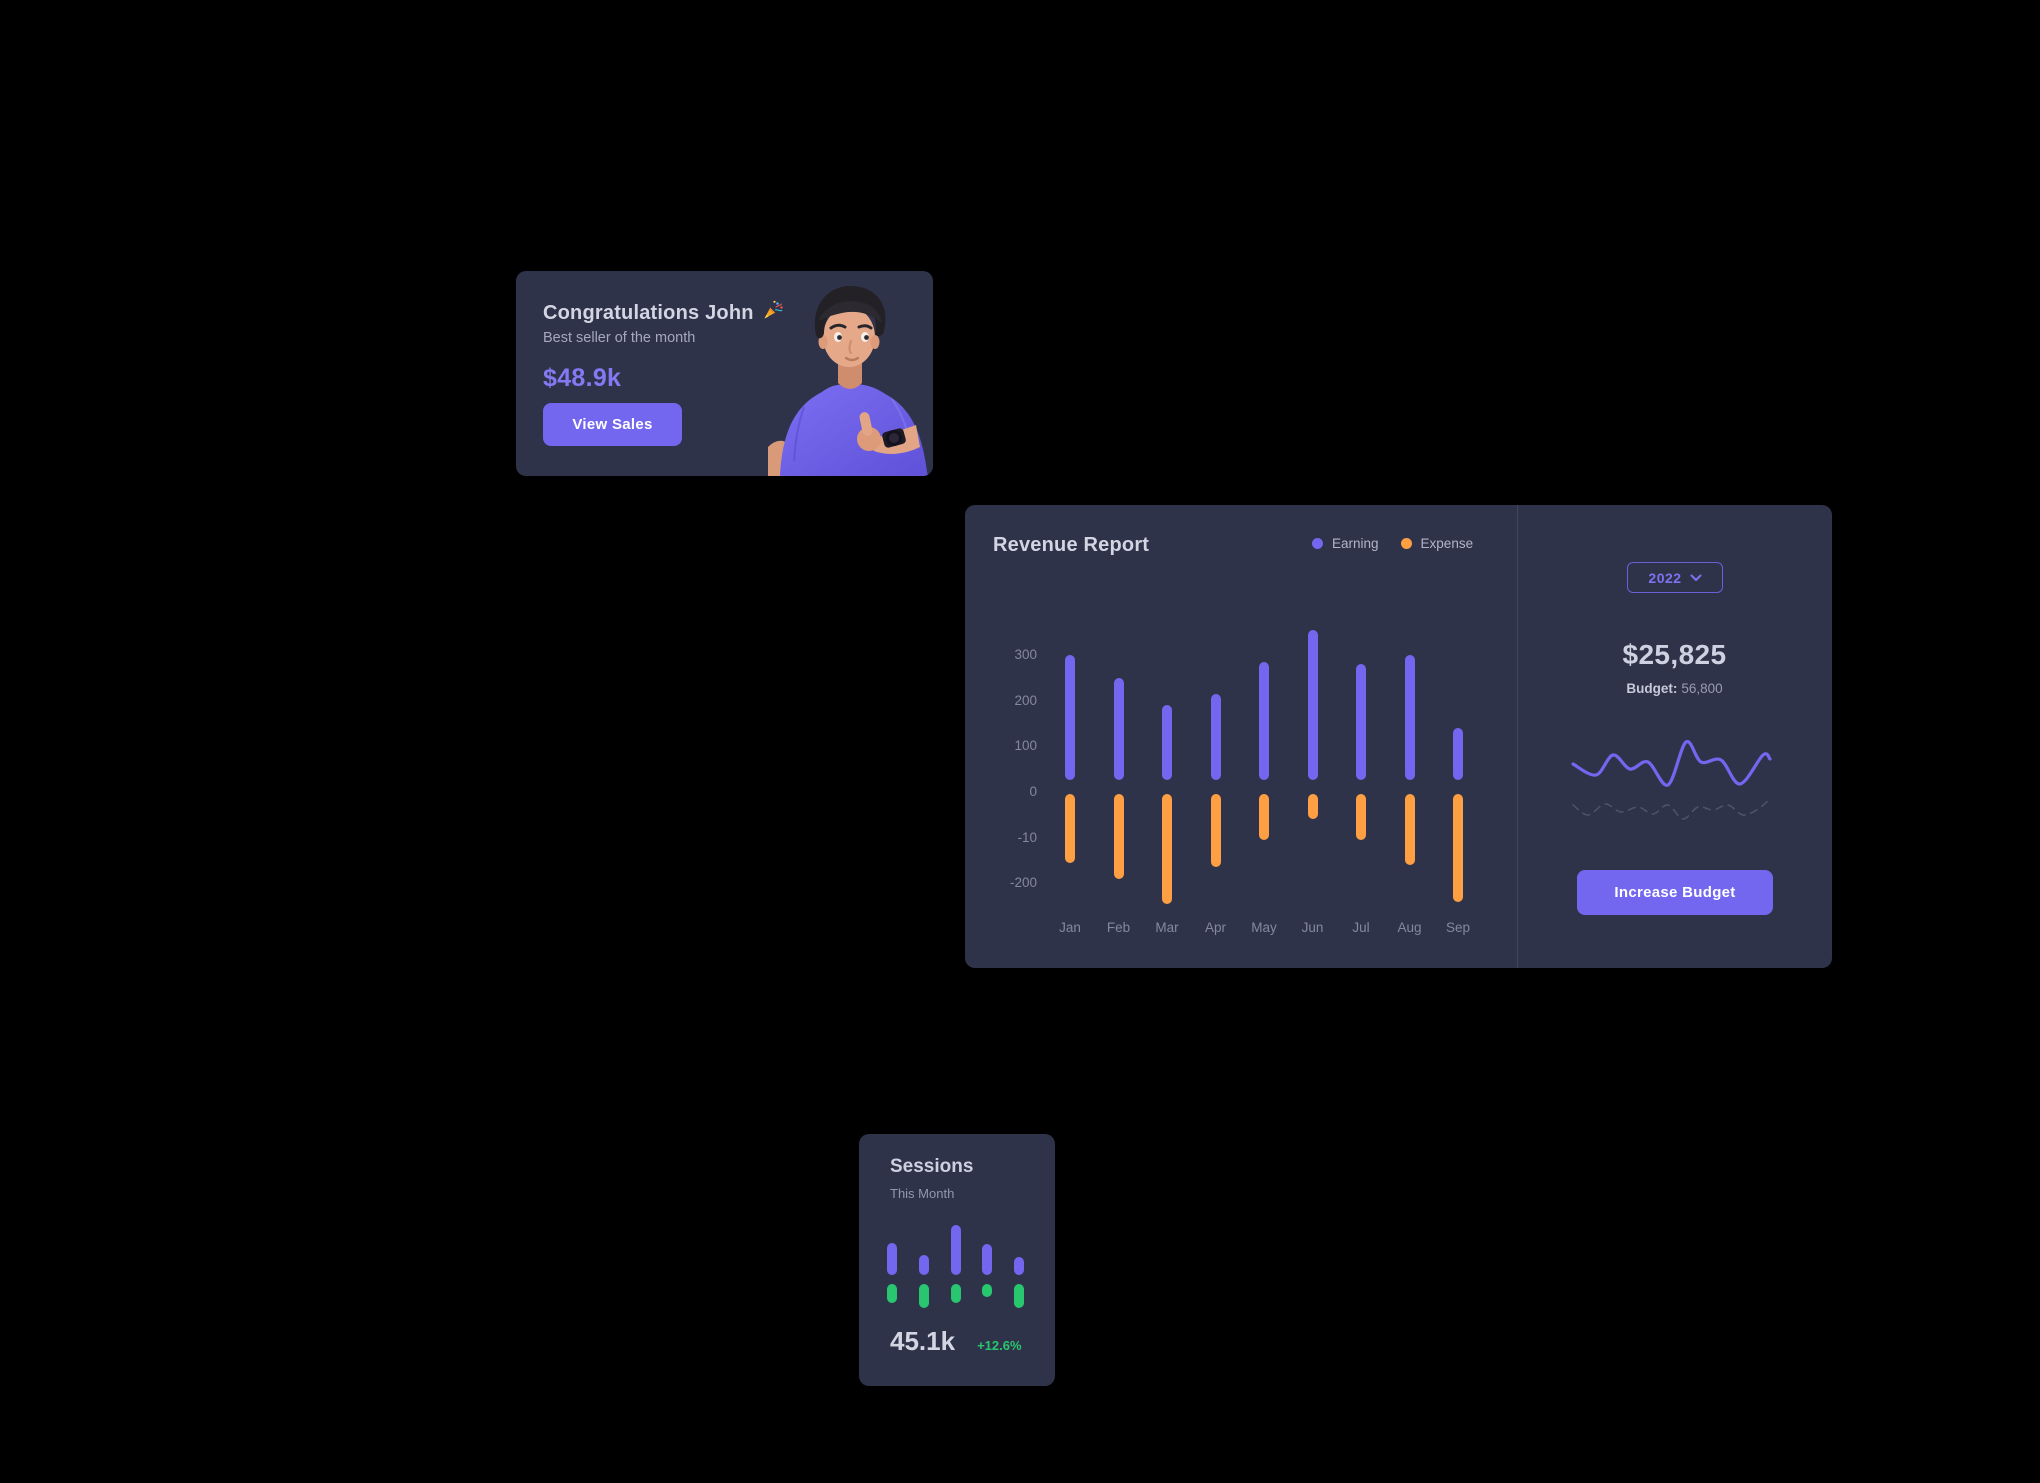  Describe the element at coordinates (1317, 543) in the screenshot. I see `earning-legend-dot-icon` at that location.